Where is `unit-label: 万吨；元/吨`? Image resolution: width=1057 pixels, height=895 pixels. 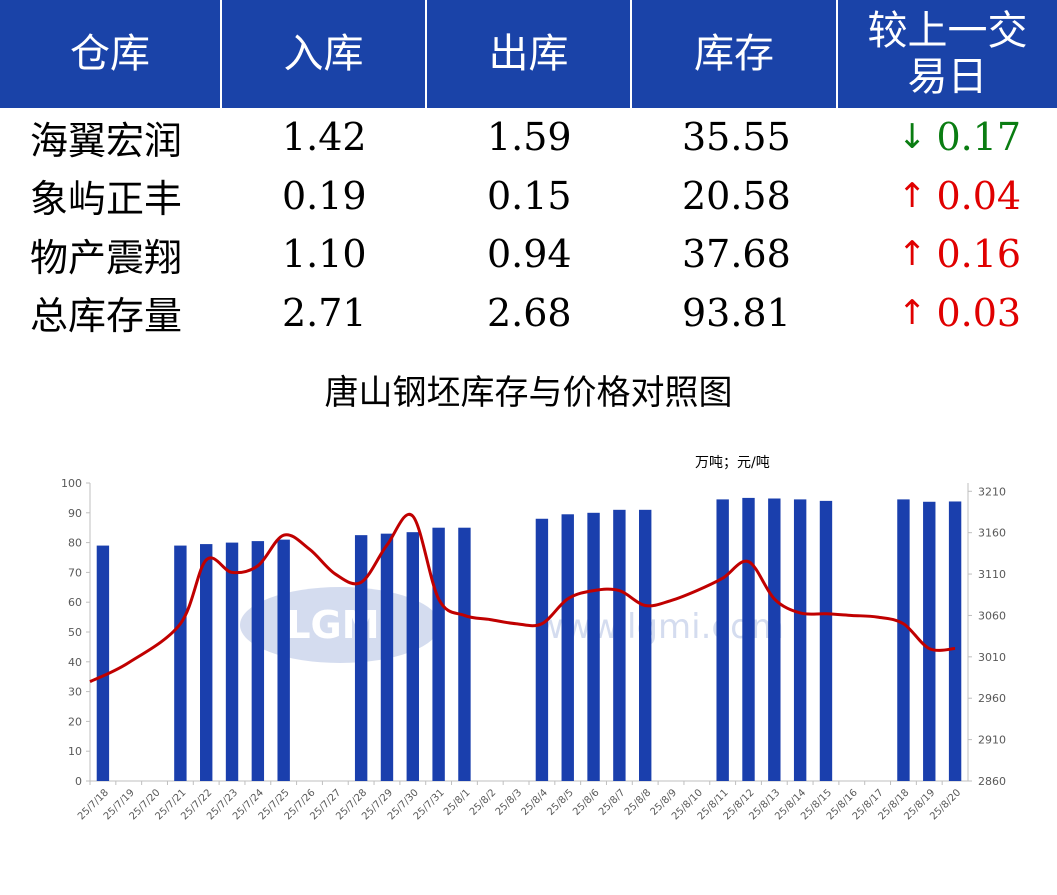 unit-label: 万吨；元/吨 is located at coordinates (732, 463).